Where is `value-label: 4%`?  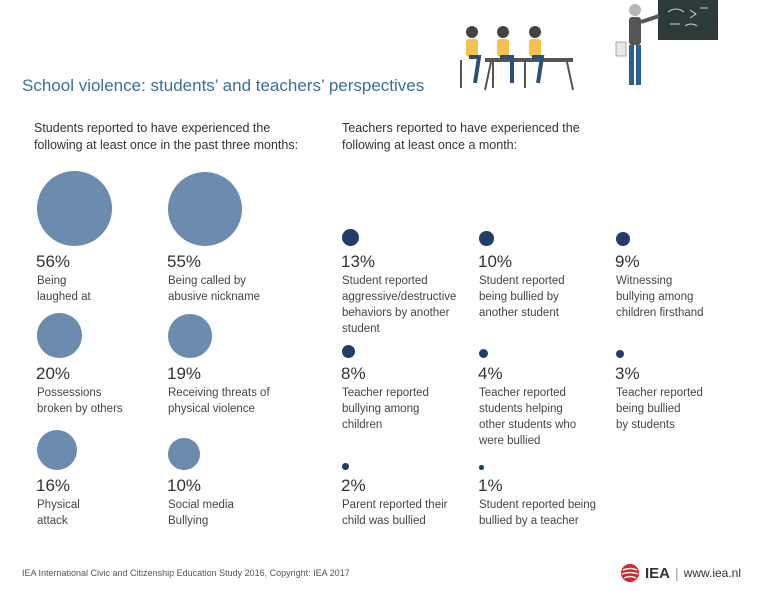
value-label: 4% is located at coordinates (490, 373).